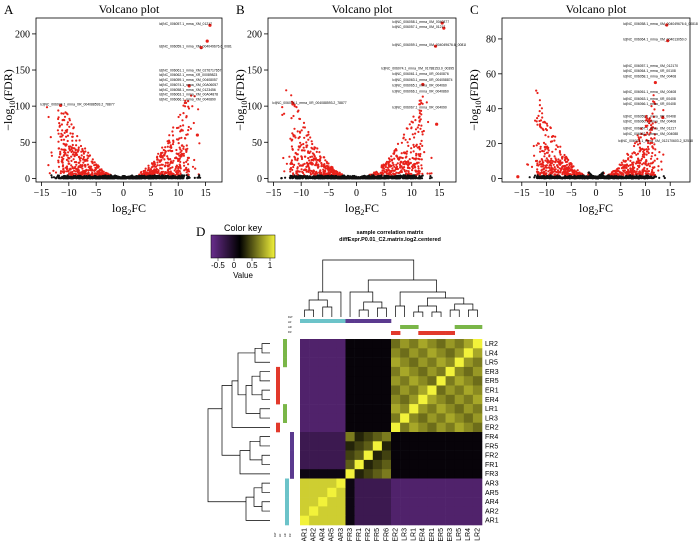  I want to click on volcano-b-gene-label: lcl|NC_006074.1_mrna_XM_01788153.0_00395, so click(417, 68).